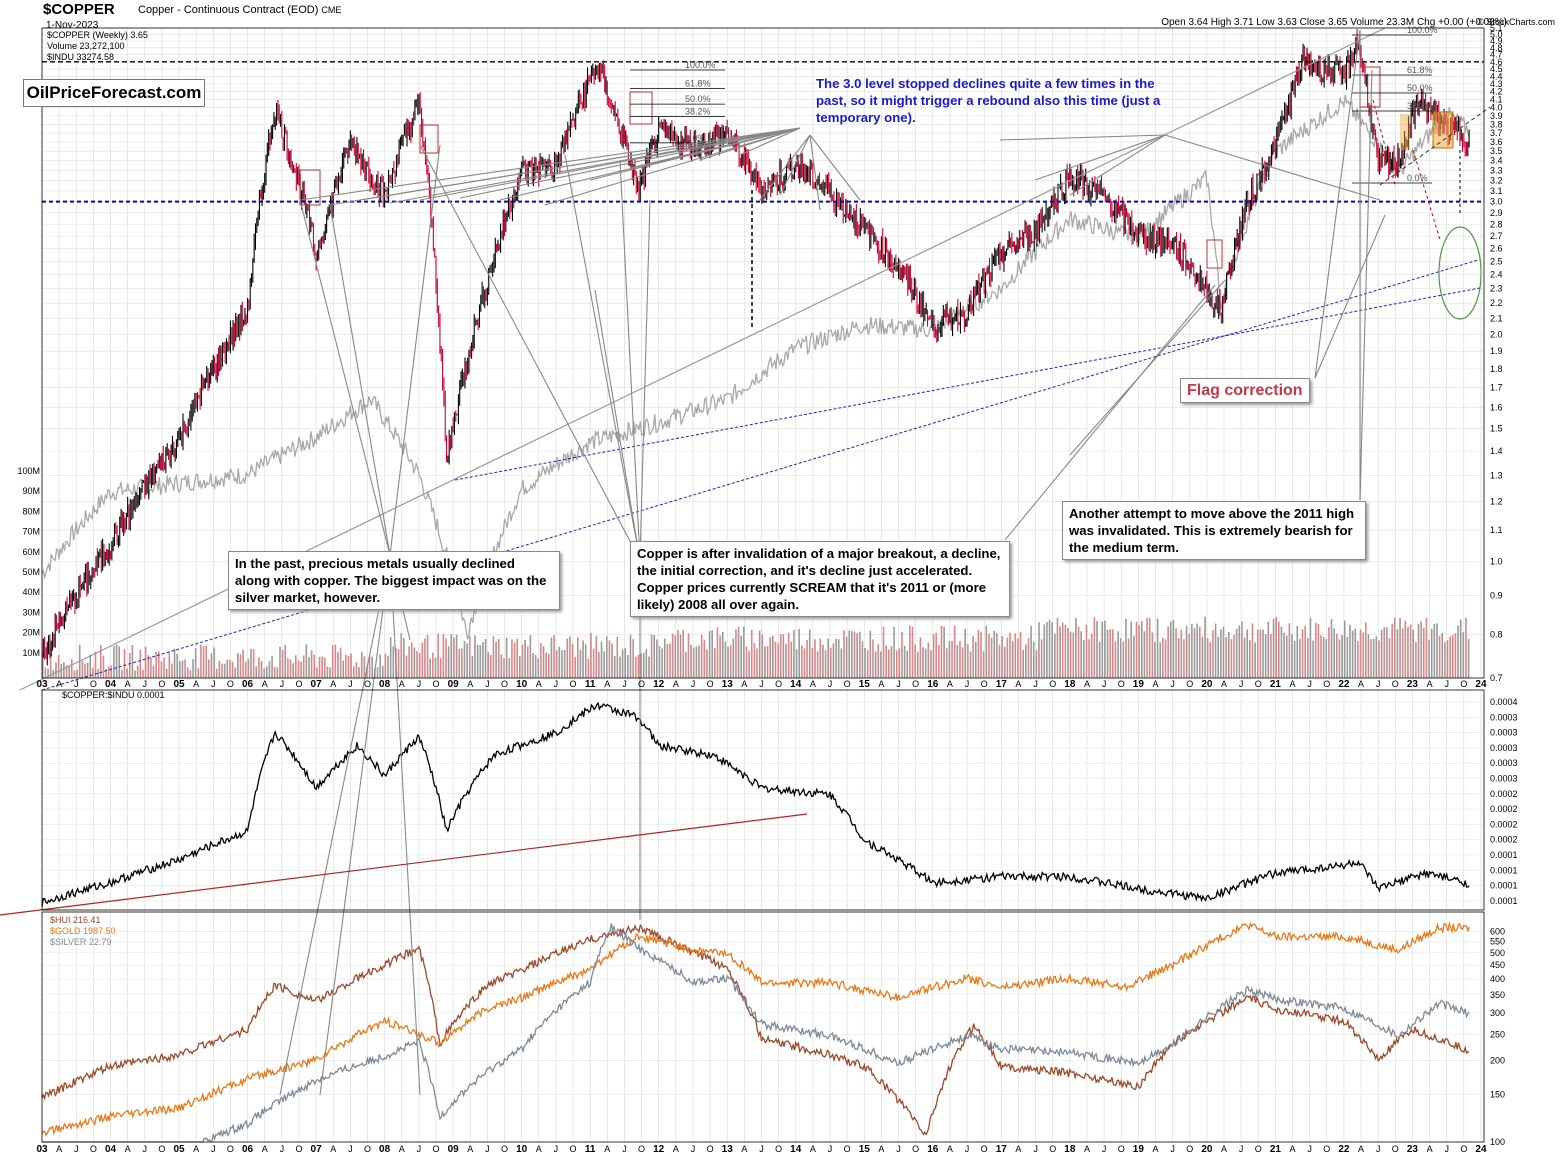 This screenshot has height=1157, width=1565. I want to click on x-tick-label: 05, so click(179, 1149).